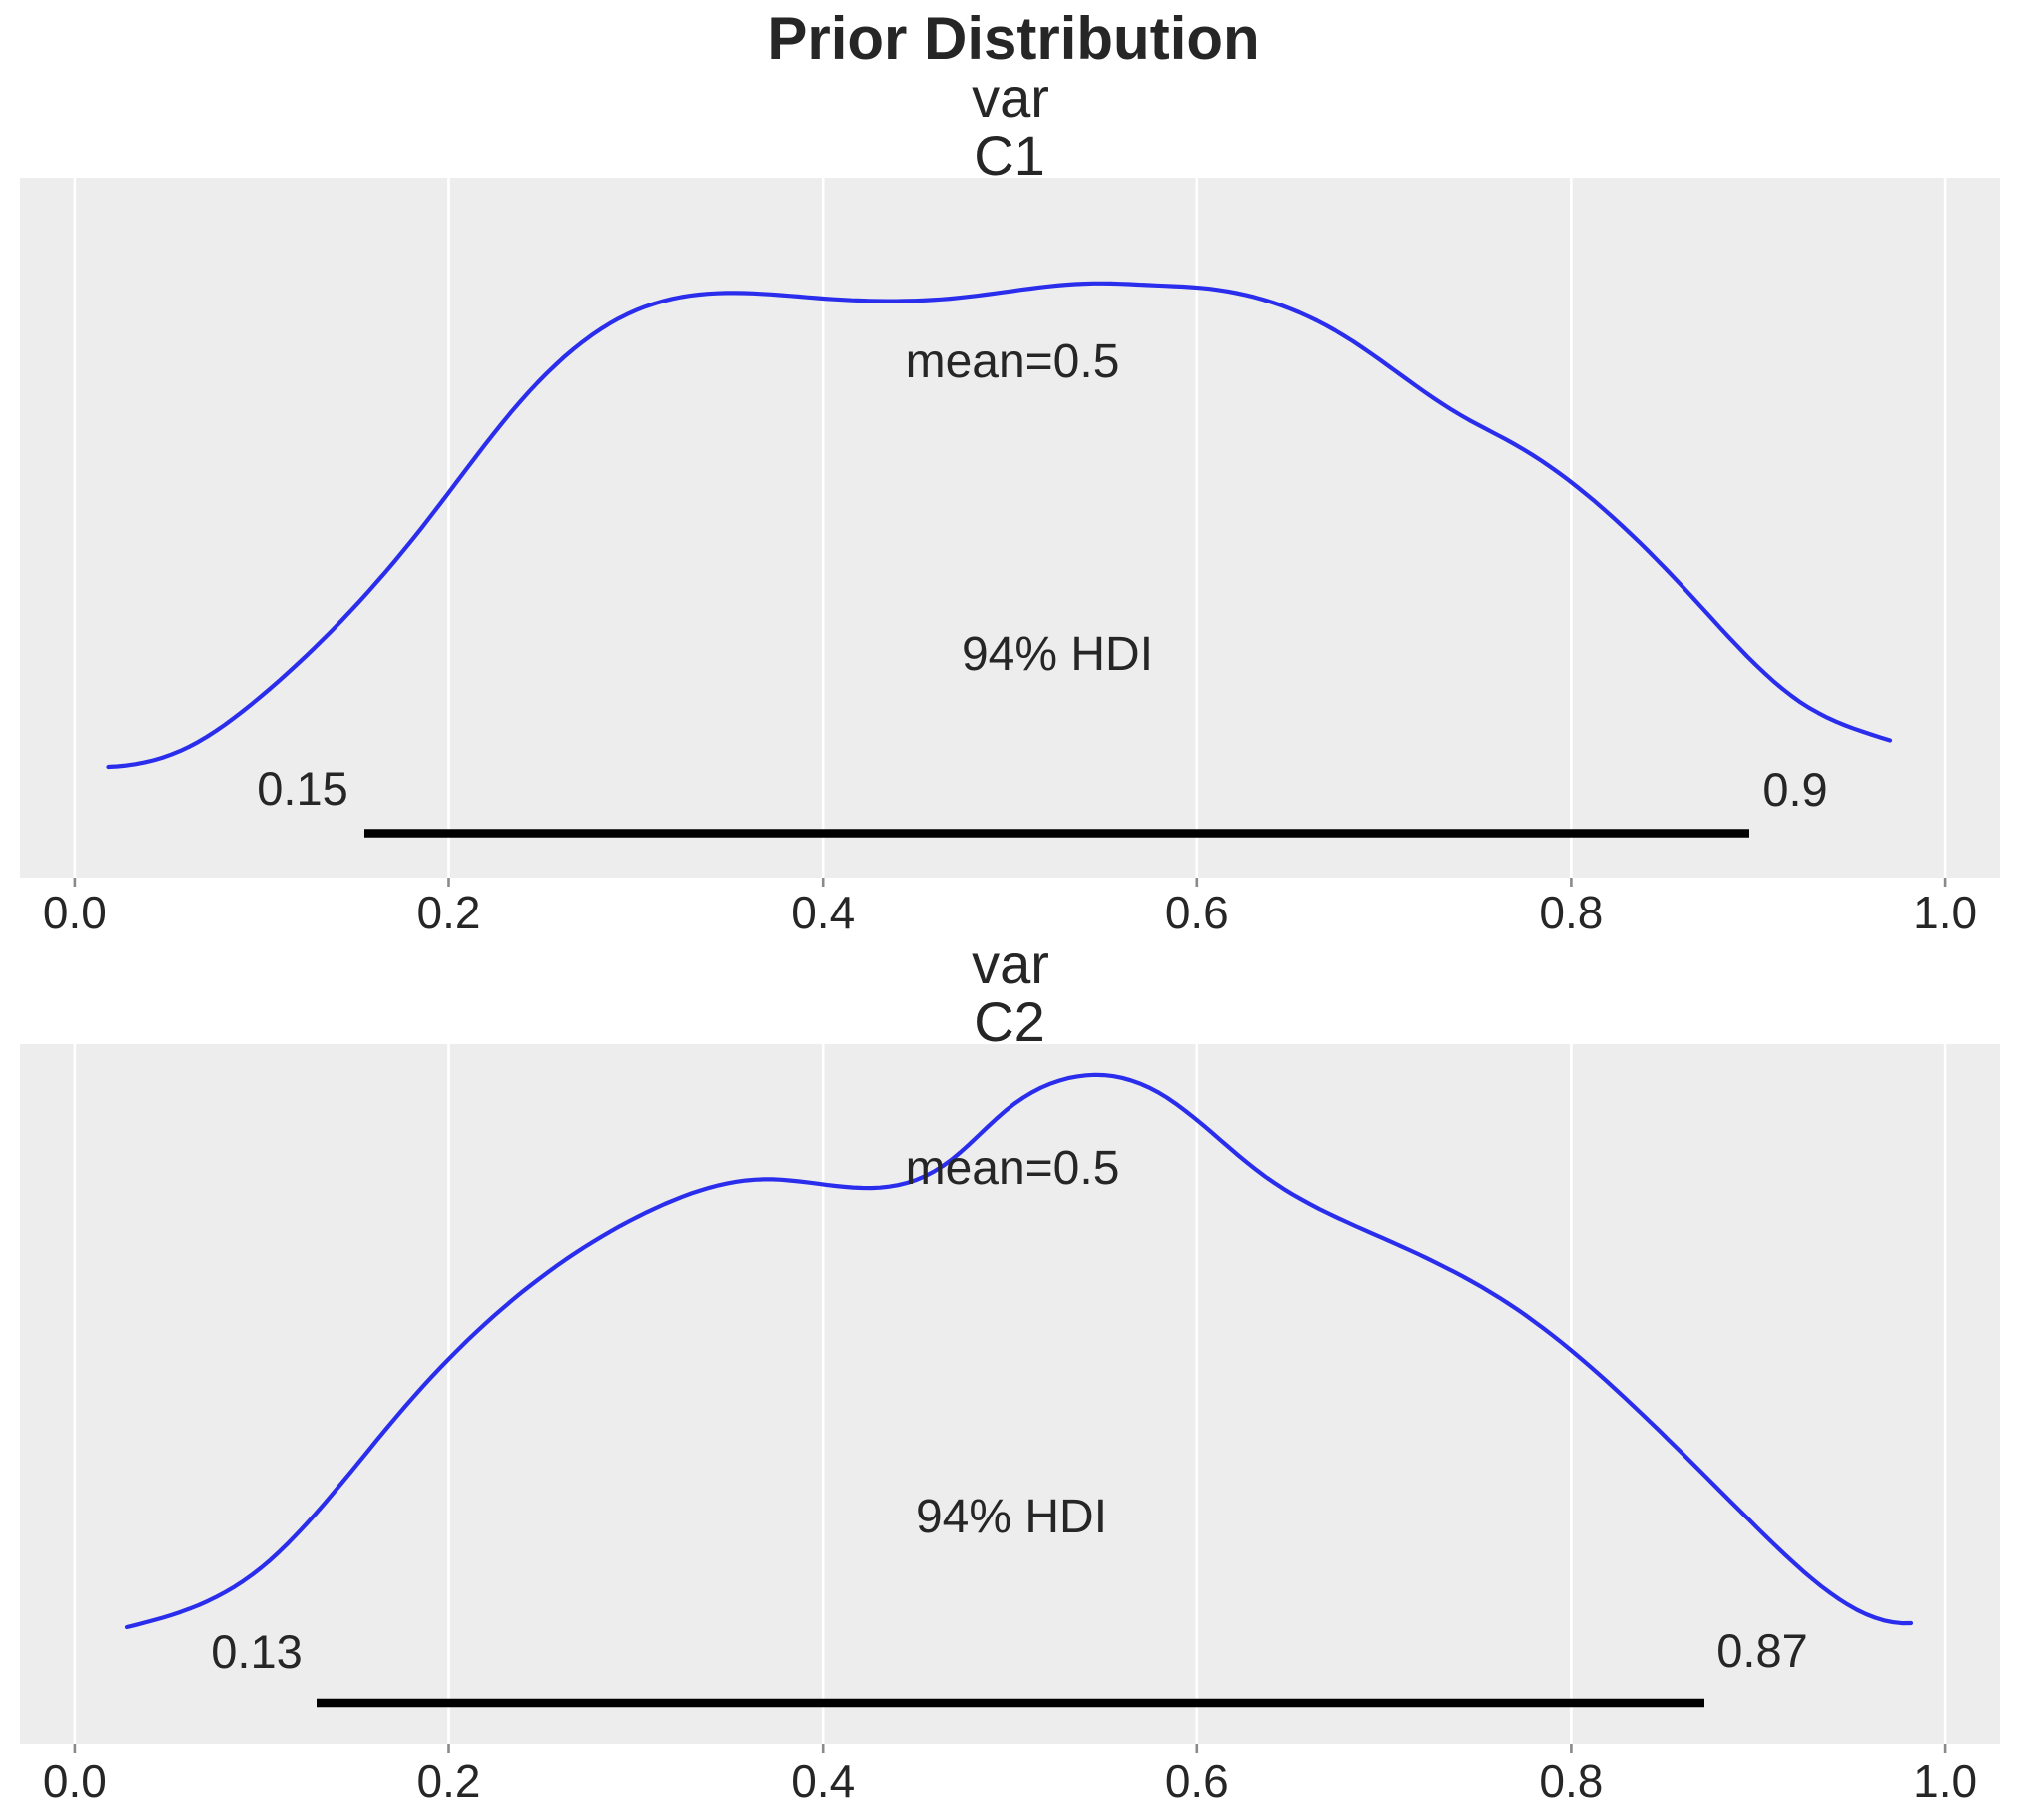 The image size is (2020, 1820). I want to click on svg-text: 0.15, so click(302, 788).